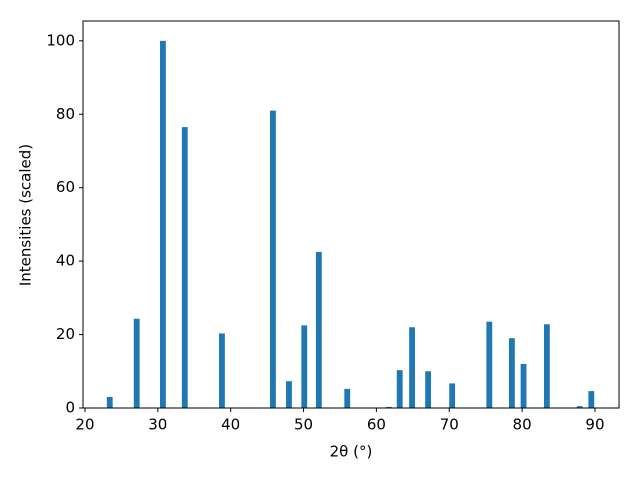 The height and width of the screenshot is (480, 640). I want to click on y-tick-label: 0, so click(70, 408).